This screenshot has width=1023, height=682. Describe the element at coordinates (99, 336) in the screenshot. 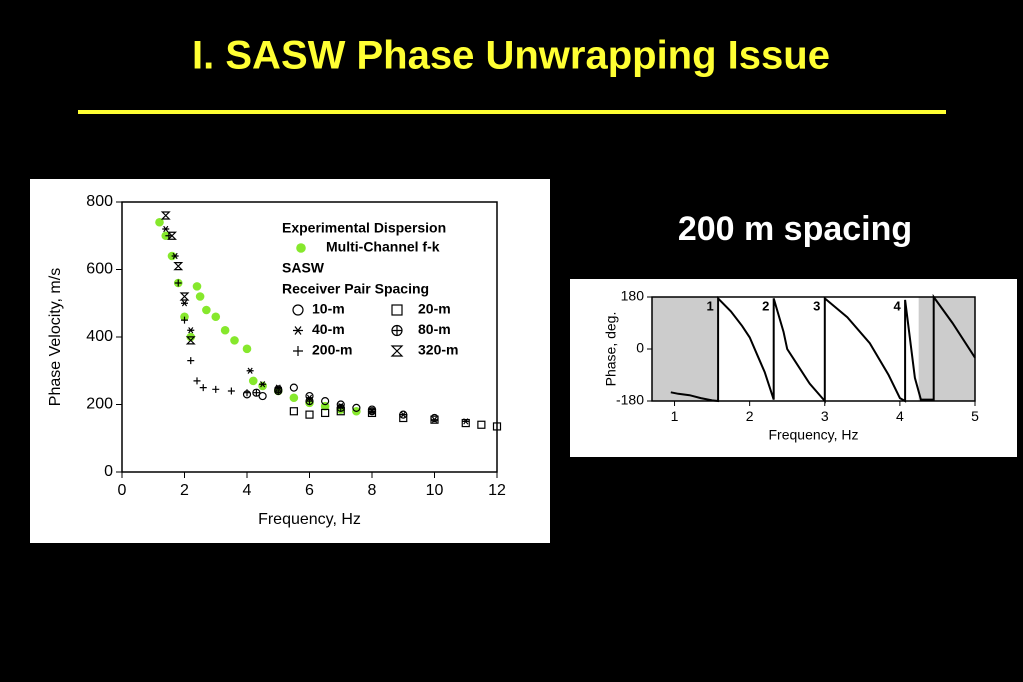

I see `y-tick-label: 400` at that location.